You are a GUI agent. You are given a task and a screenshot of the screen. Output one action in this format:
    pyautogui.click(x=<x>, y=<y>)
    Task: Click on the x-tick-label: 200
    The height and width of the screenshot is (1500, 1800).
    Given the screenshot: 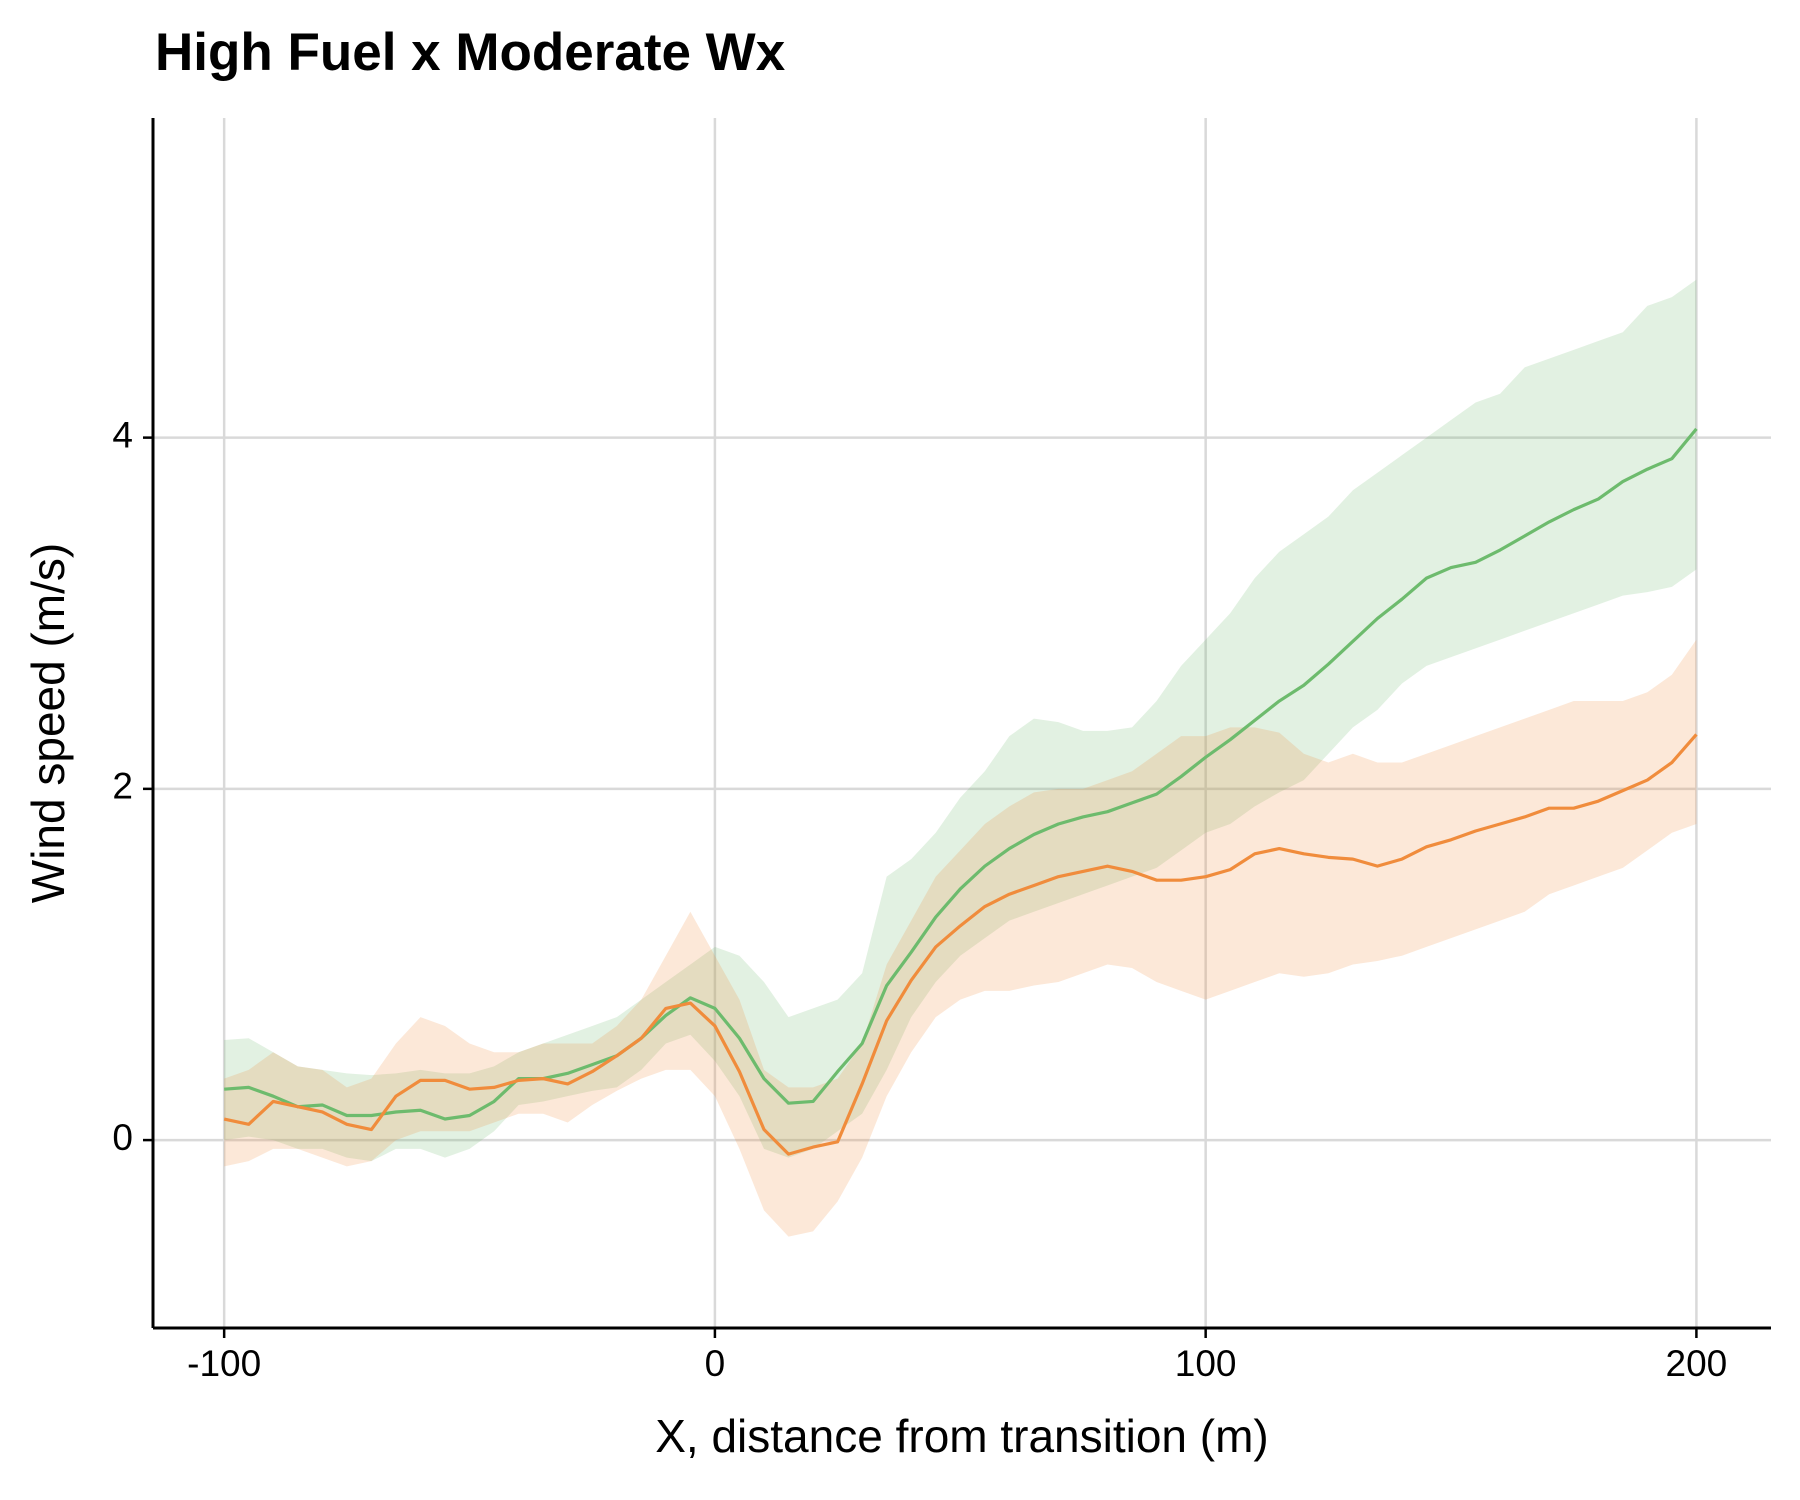 What is the action you would take?
    pyautogui.click(x=1697, y=1363)
    